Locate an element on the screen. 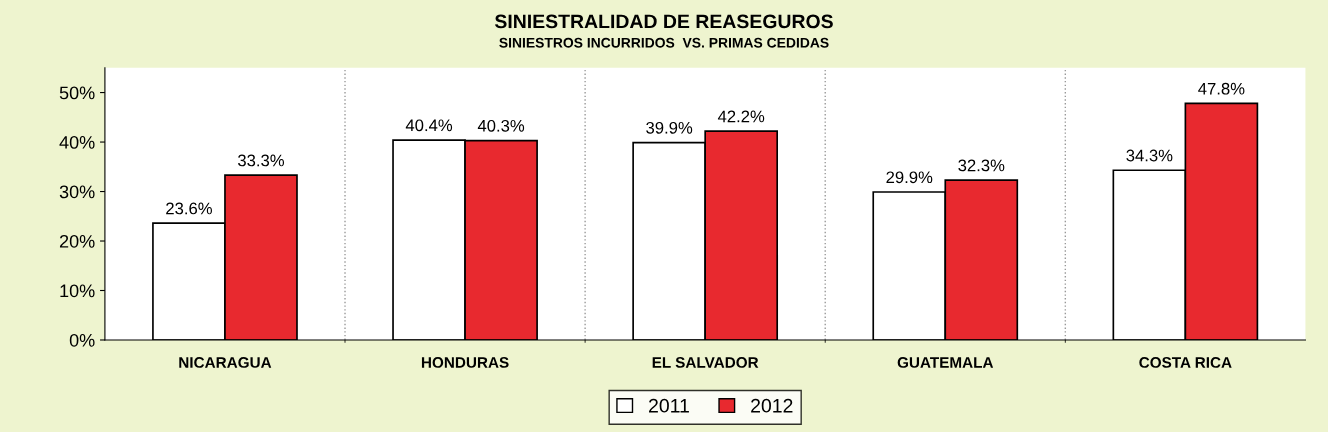  data-label: 29.9% is located at coordinates (909, 177).